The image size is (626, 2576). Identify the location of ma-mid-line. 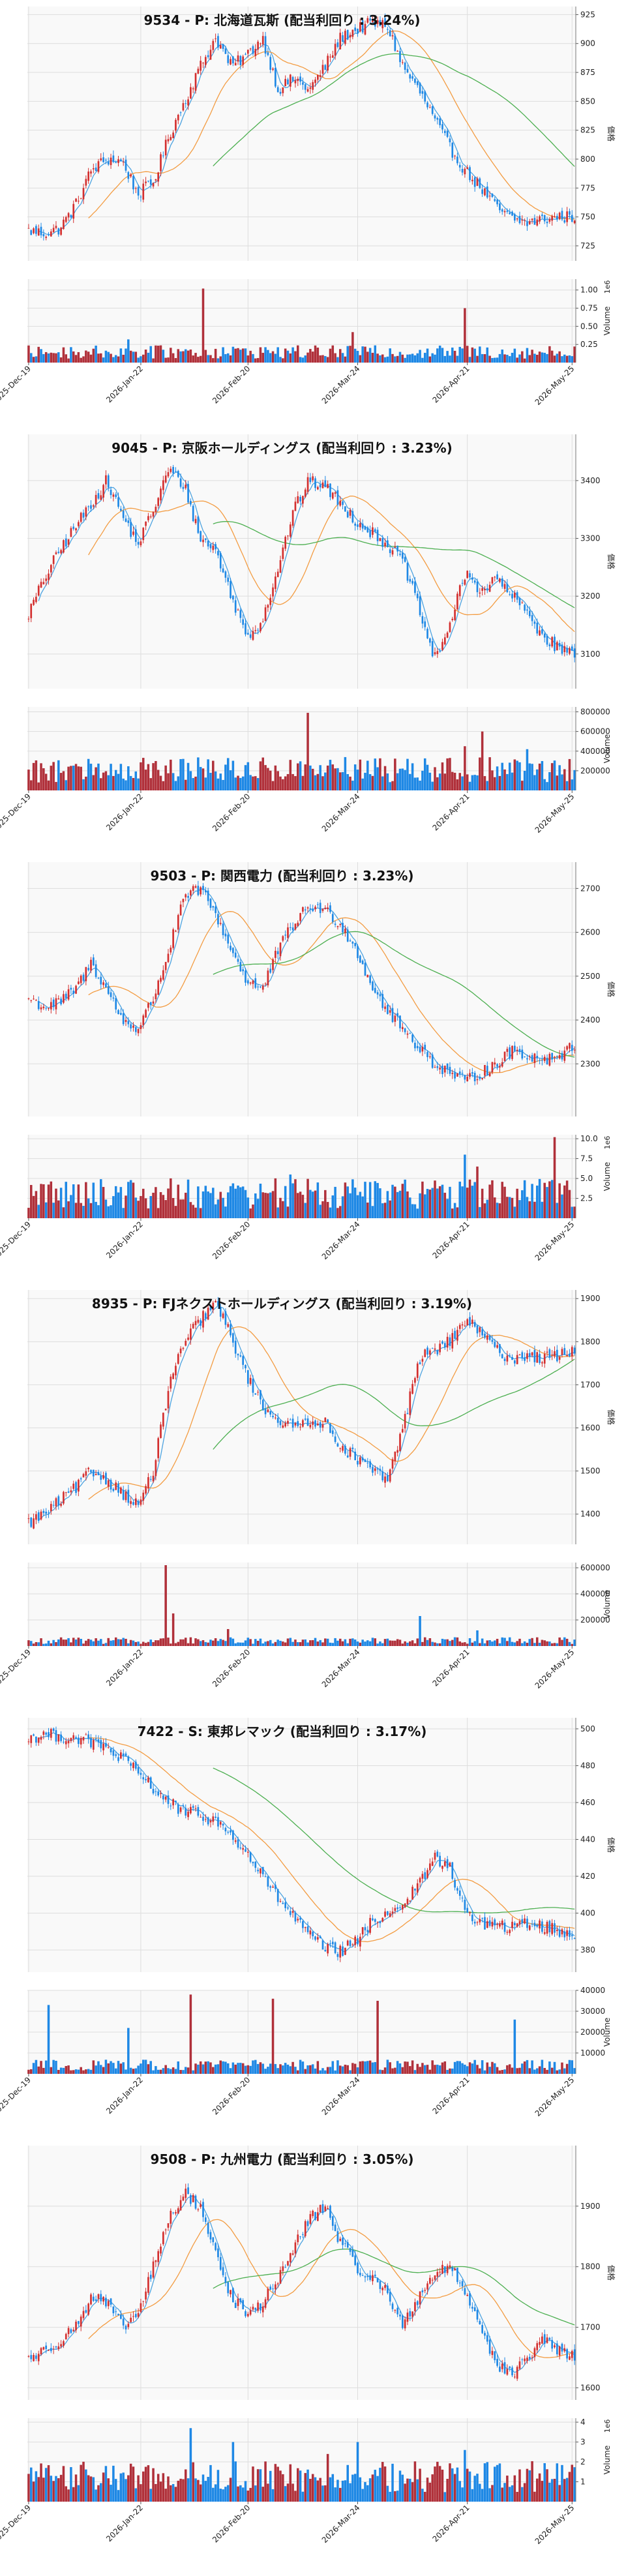
(331, 1413).